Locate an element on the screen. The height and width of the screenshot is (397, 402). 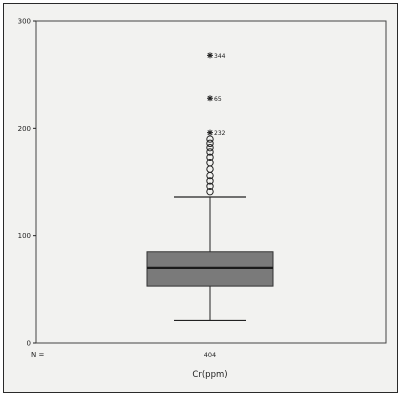
x-axis-label: Cr(ppm) is located at coordinates (209, 375).